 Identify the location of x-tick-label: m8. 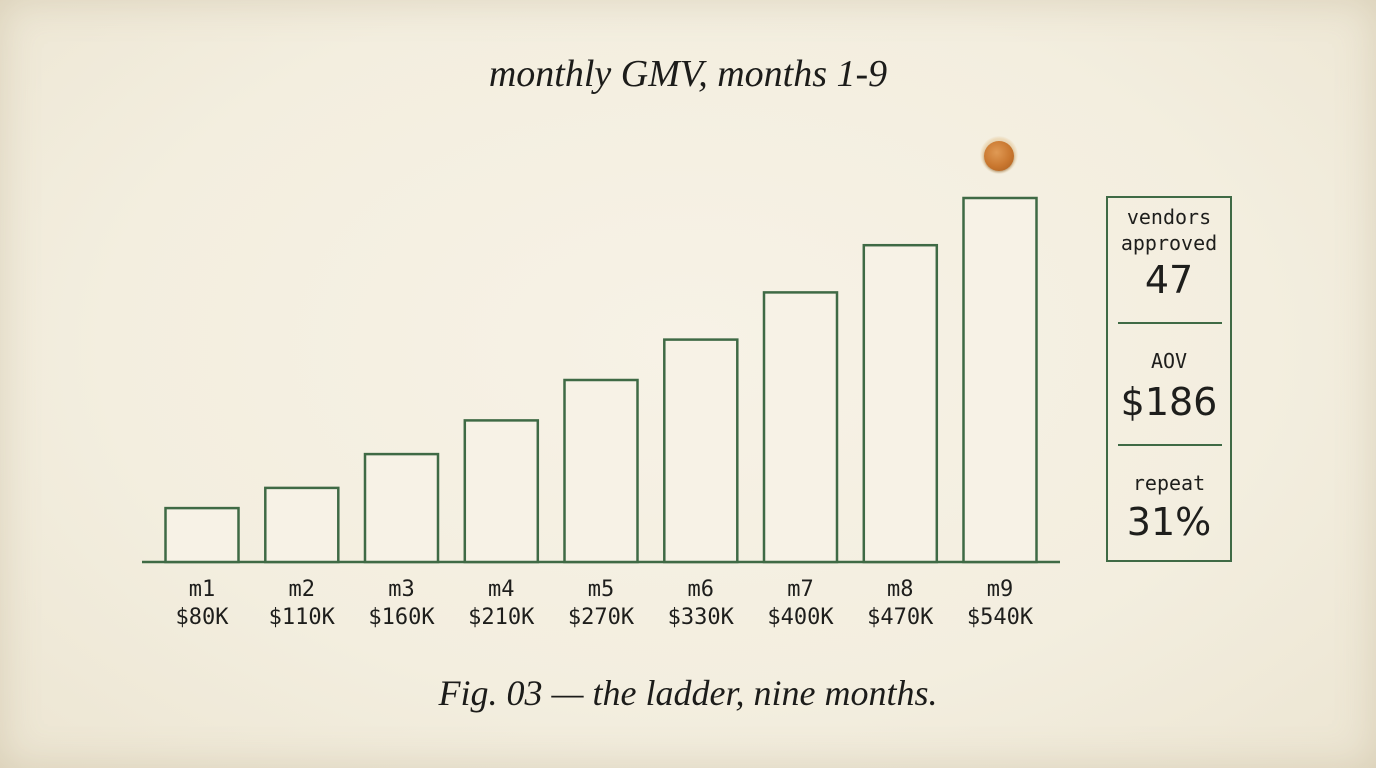
(900, 589).